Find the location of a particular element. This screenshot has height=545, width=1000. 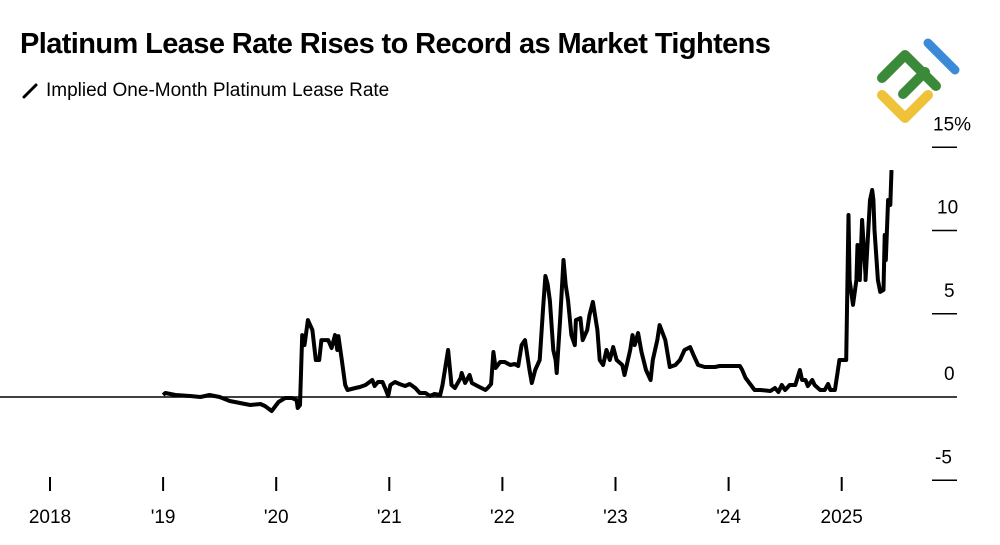

y-tick-label: 0 is located at coordinates (949, 374).